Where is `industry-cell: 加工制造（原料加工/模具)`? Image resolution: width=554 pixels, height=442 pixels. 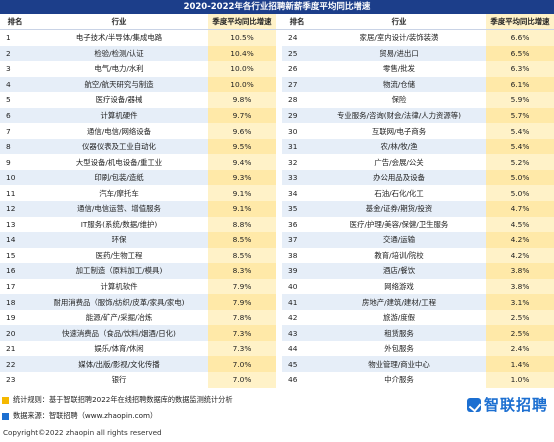 industry-cell: 加工制造（原料加工/模具) is located at coordinates (119, 271).